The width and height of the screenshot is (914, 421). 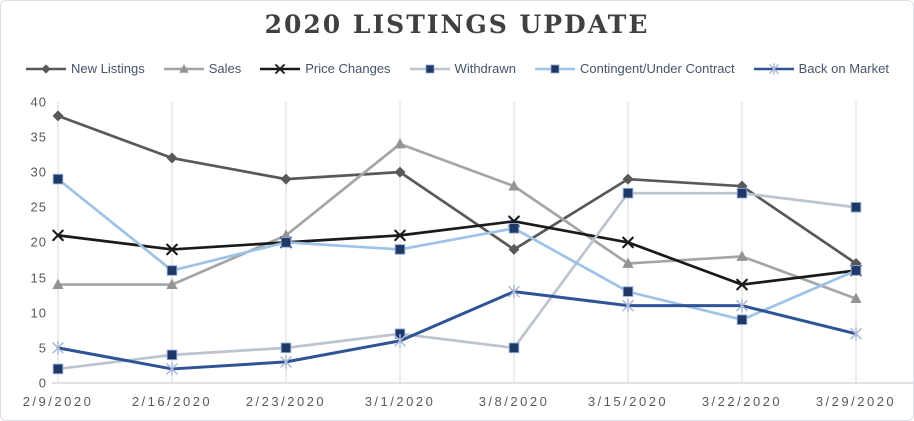 What do you see at coordinates (457, 24) in the screenshot?
I see `chart-title: 2020 LISTINGS UPDATE` at bounding box center [457, 24].